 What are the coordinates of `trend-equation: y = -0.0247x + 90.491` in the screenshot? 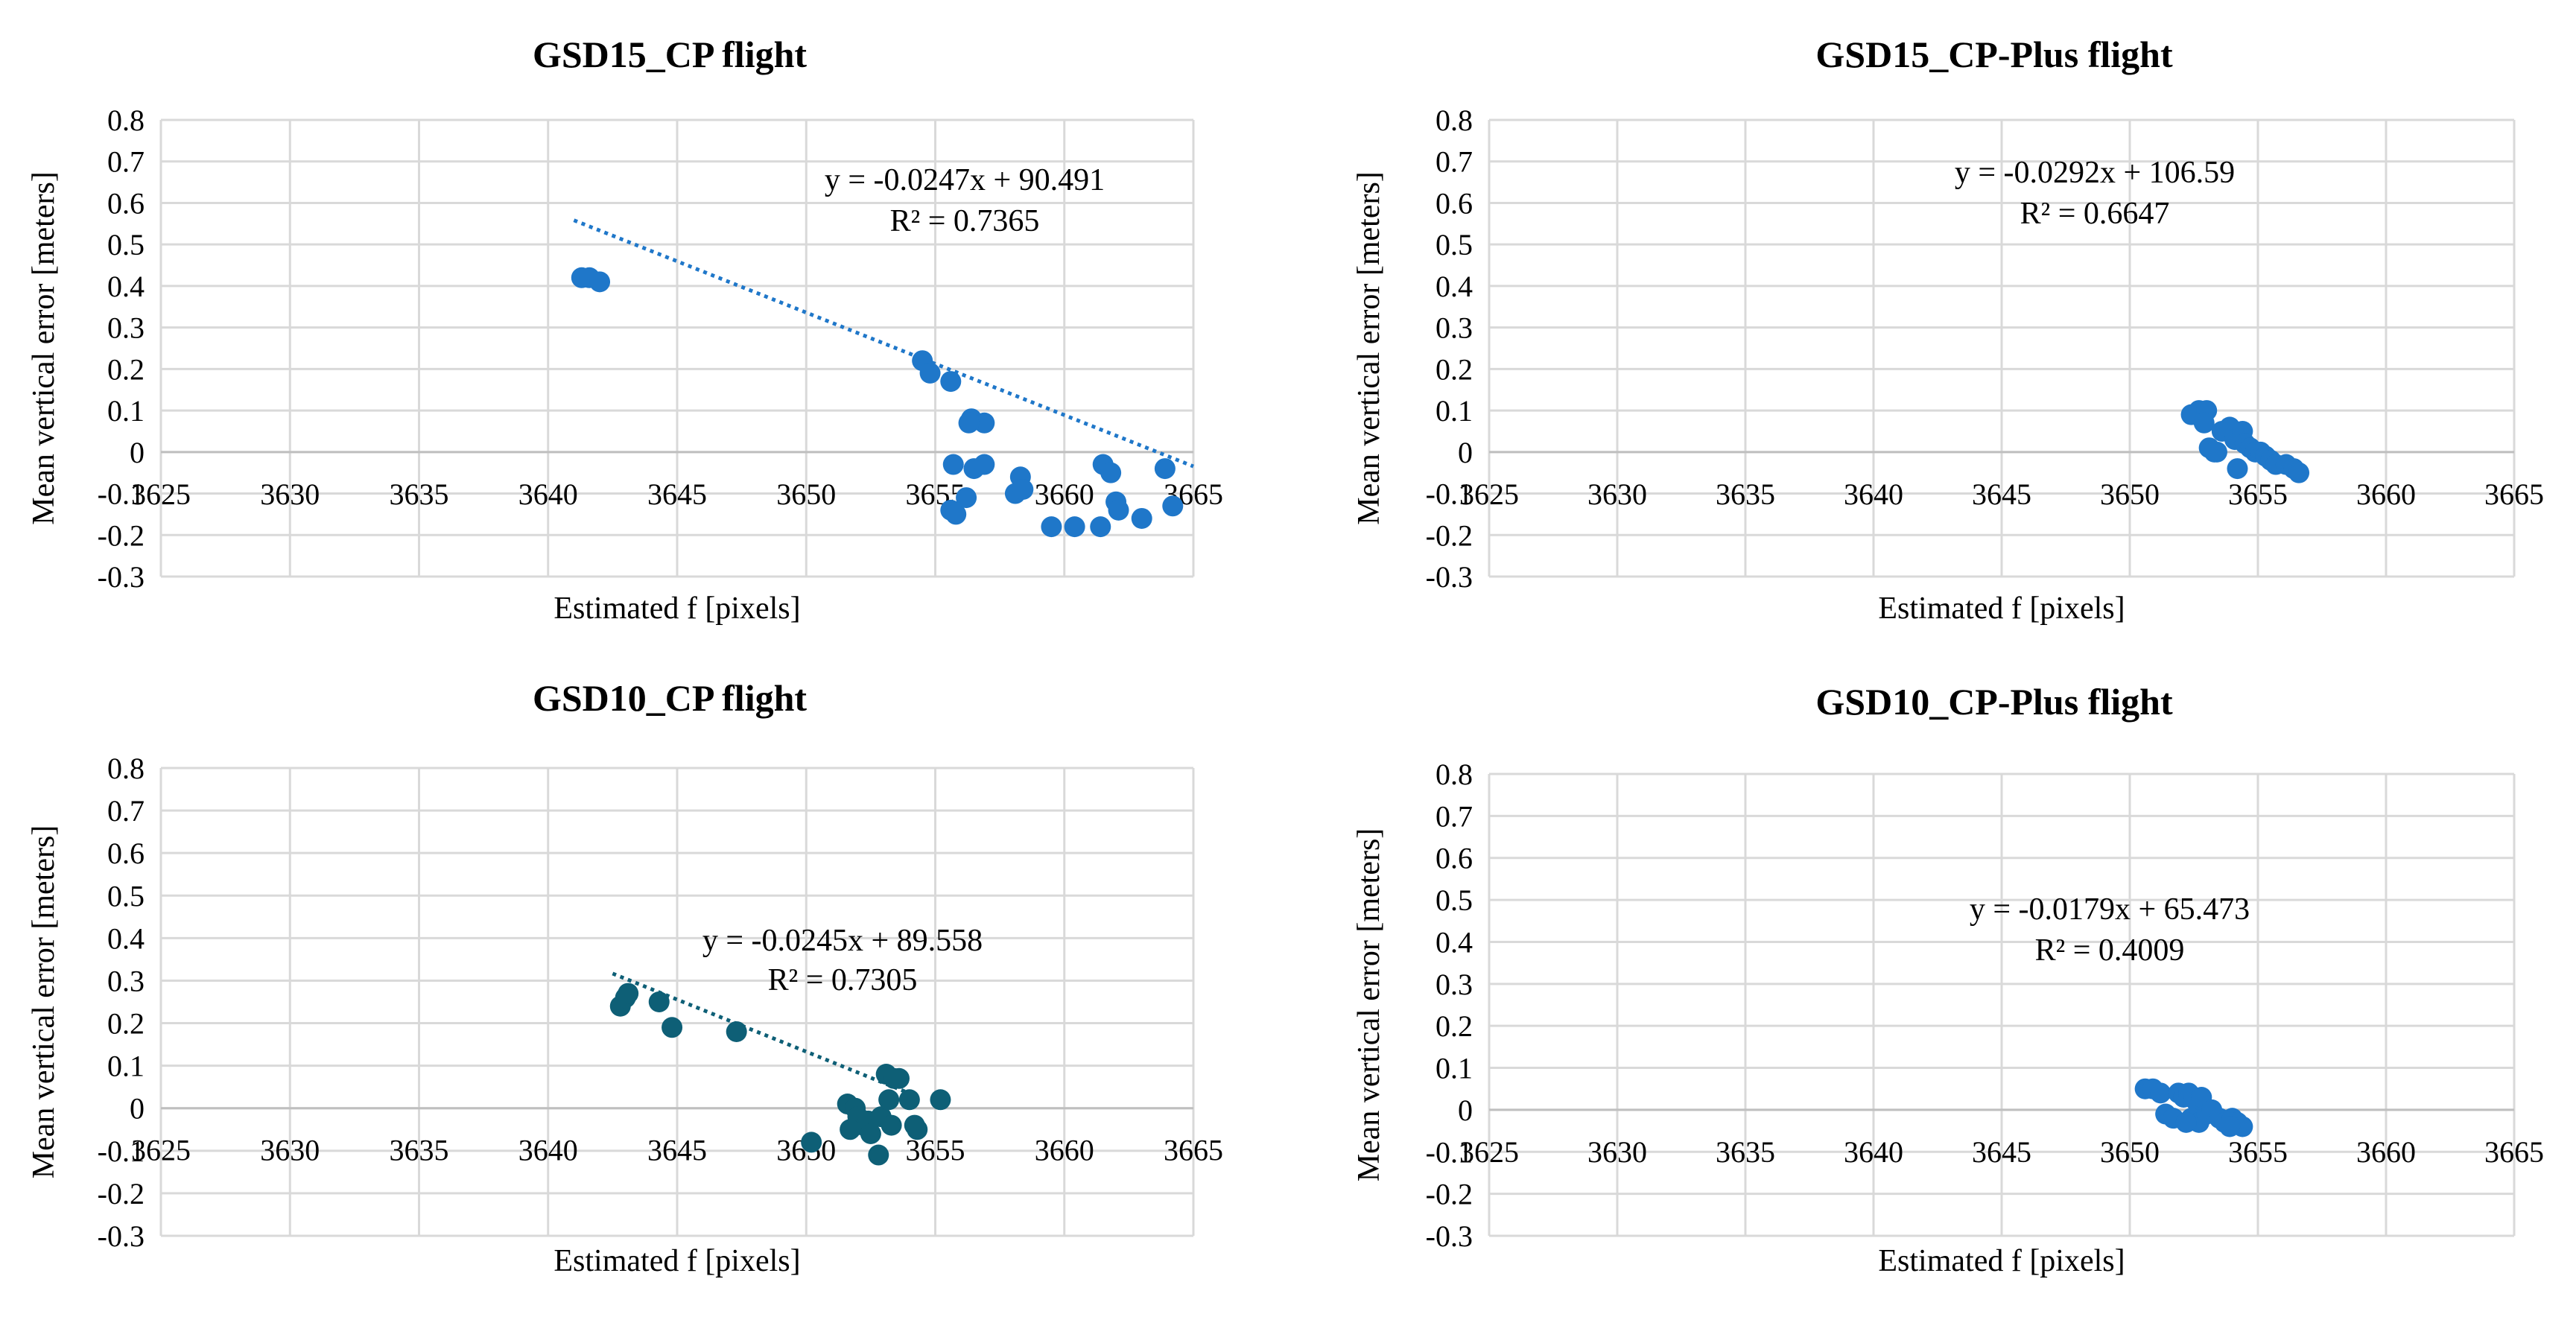 It's located at (965, 180).